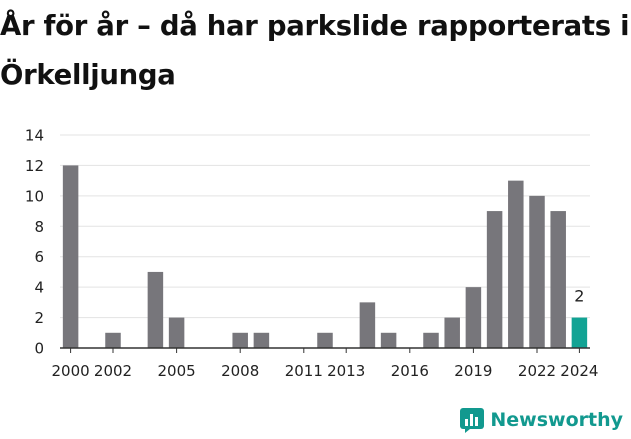 The image size is (631, 439). Describe the element at coordinates (34, 136) in the screenshot. I see `y-tick-label: 14` at that location.